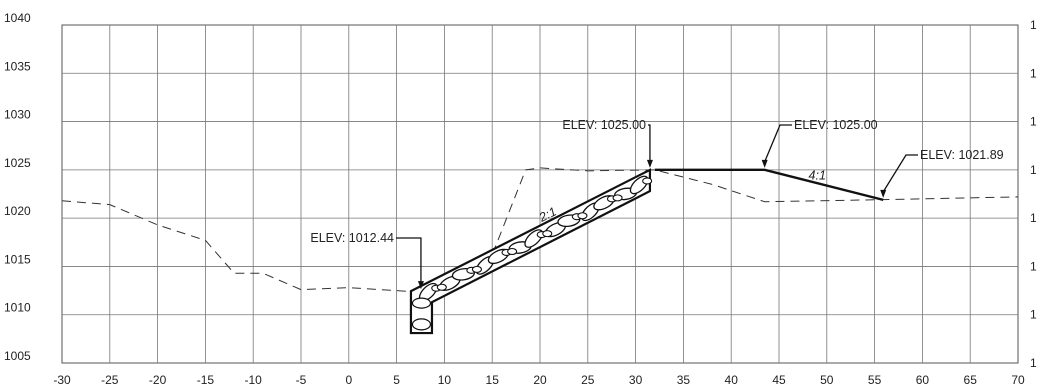 The width and height of the screenshot is (1039, 390). What do you see at coordinates (827, 380) in the screenshot?
I see `x-tick-label: 50` at bounding box center [827, 380].